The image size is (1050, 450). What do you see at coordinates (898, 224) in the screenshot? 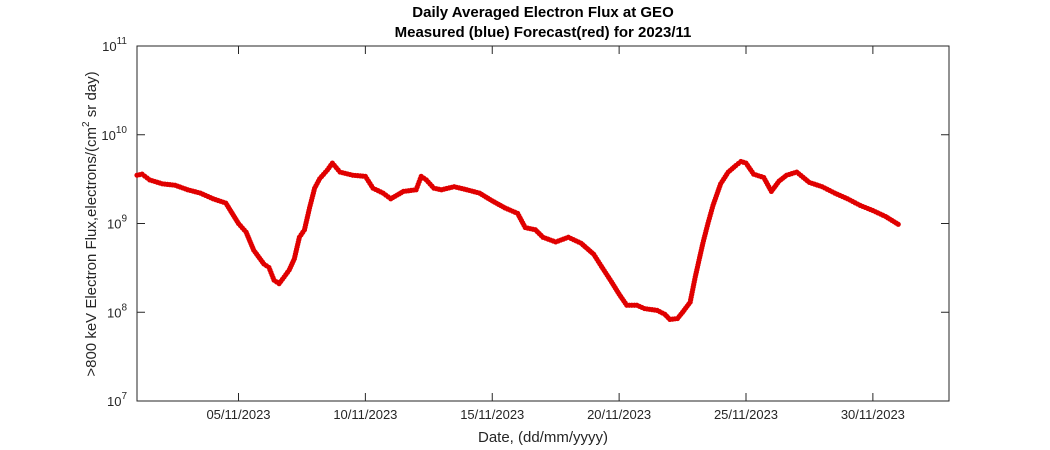
I see `data-point` at bounding box center [898, 224].